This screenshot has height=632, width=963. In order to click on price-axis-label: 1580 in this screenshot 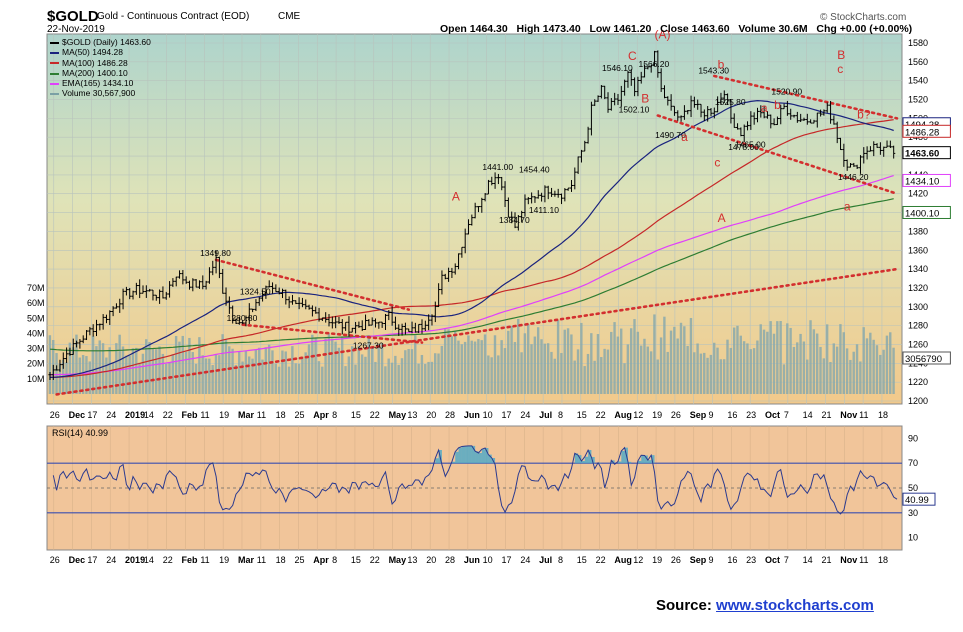, I will do `click(918, 43)`.